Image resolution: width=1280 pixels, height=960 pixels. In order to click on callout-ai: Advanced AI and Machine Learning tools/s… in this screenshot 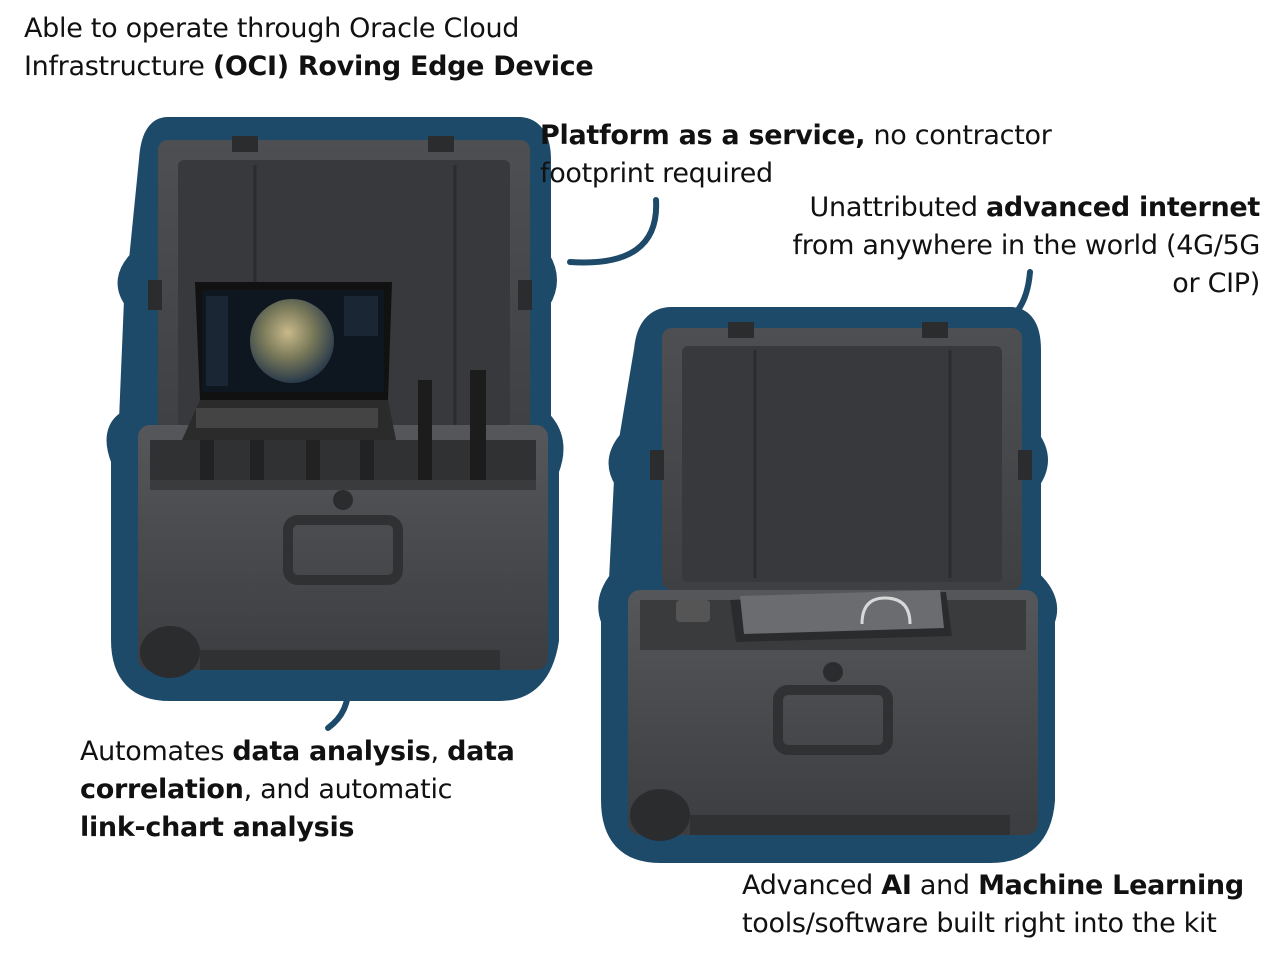, I will do `click(993, 905)`.